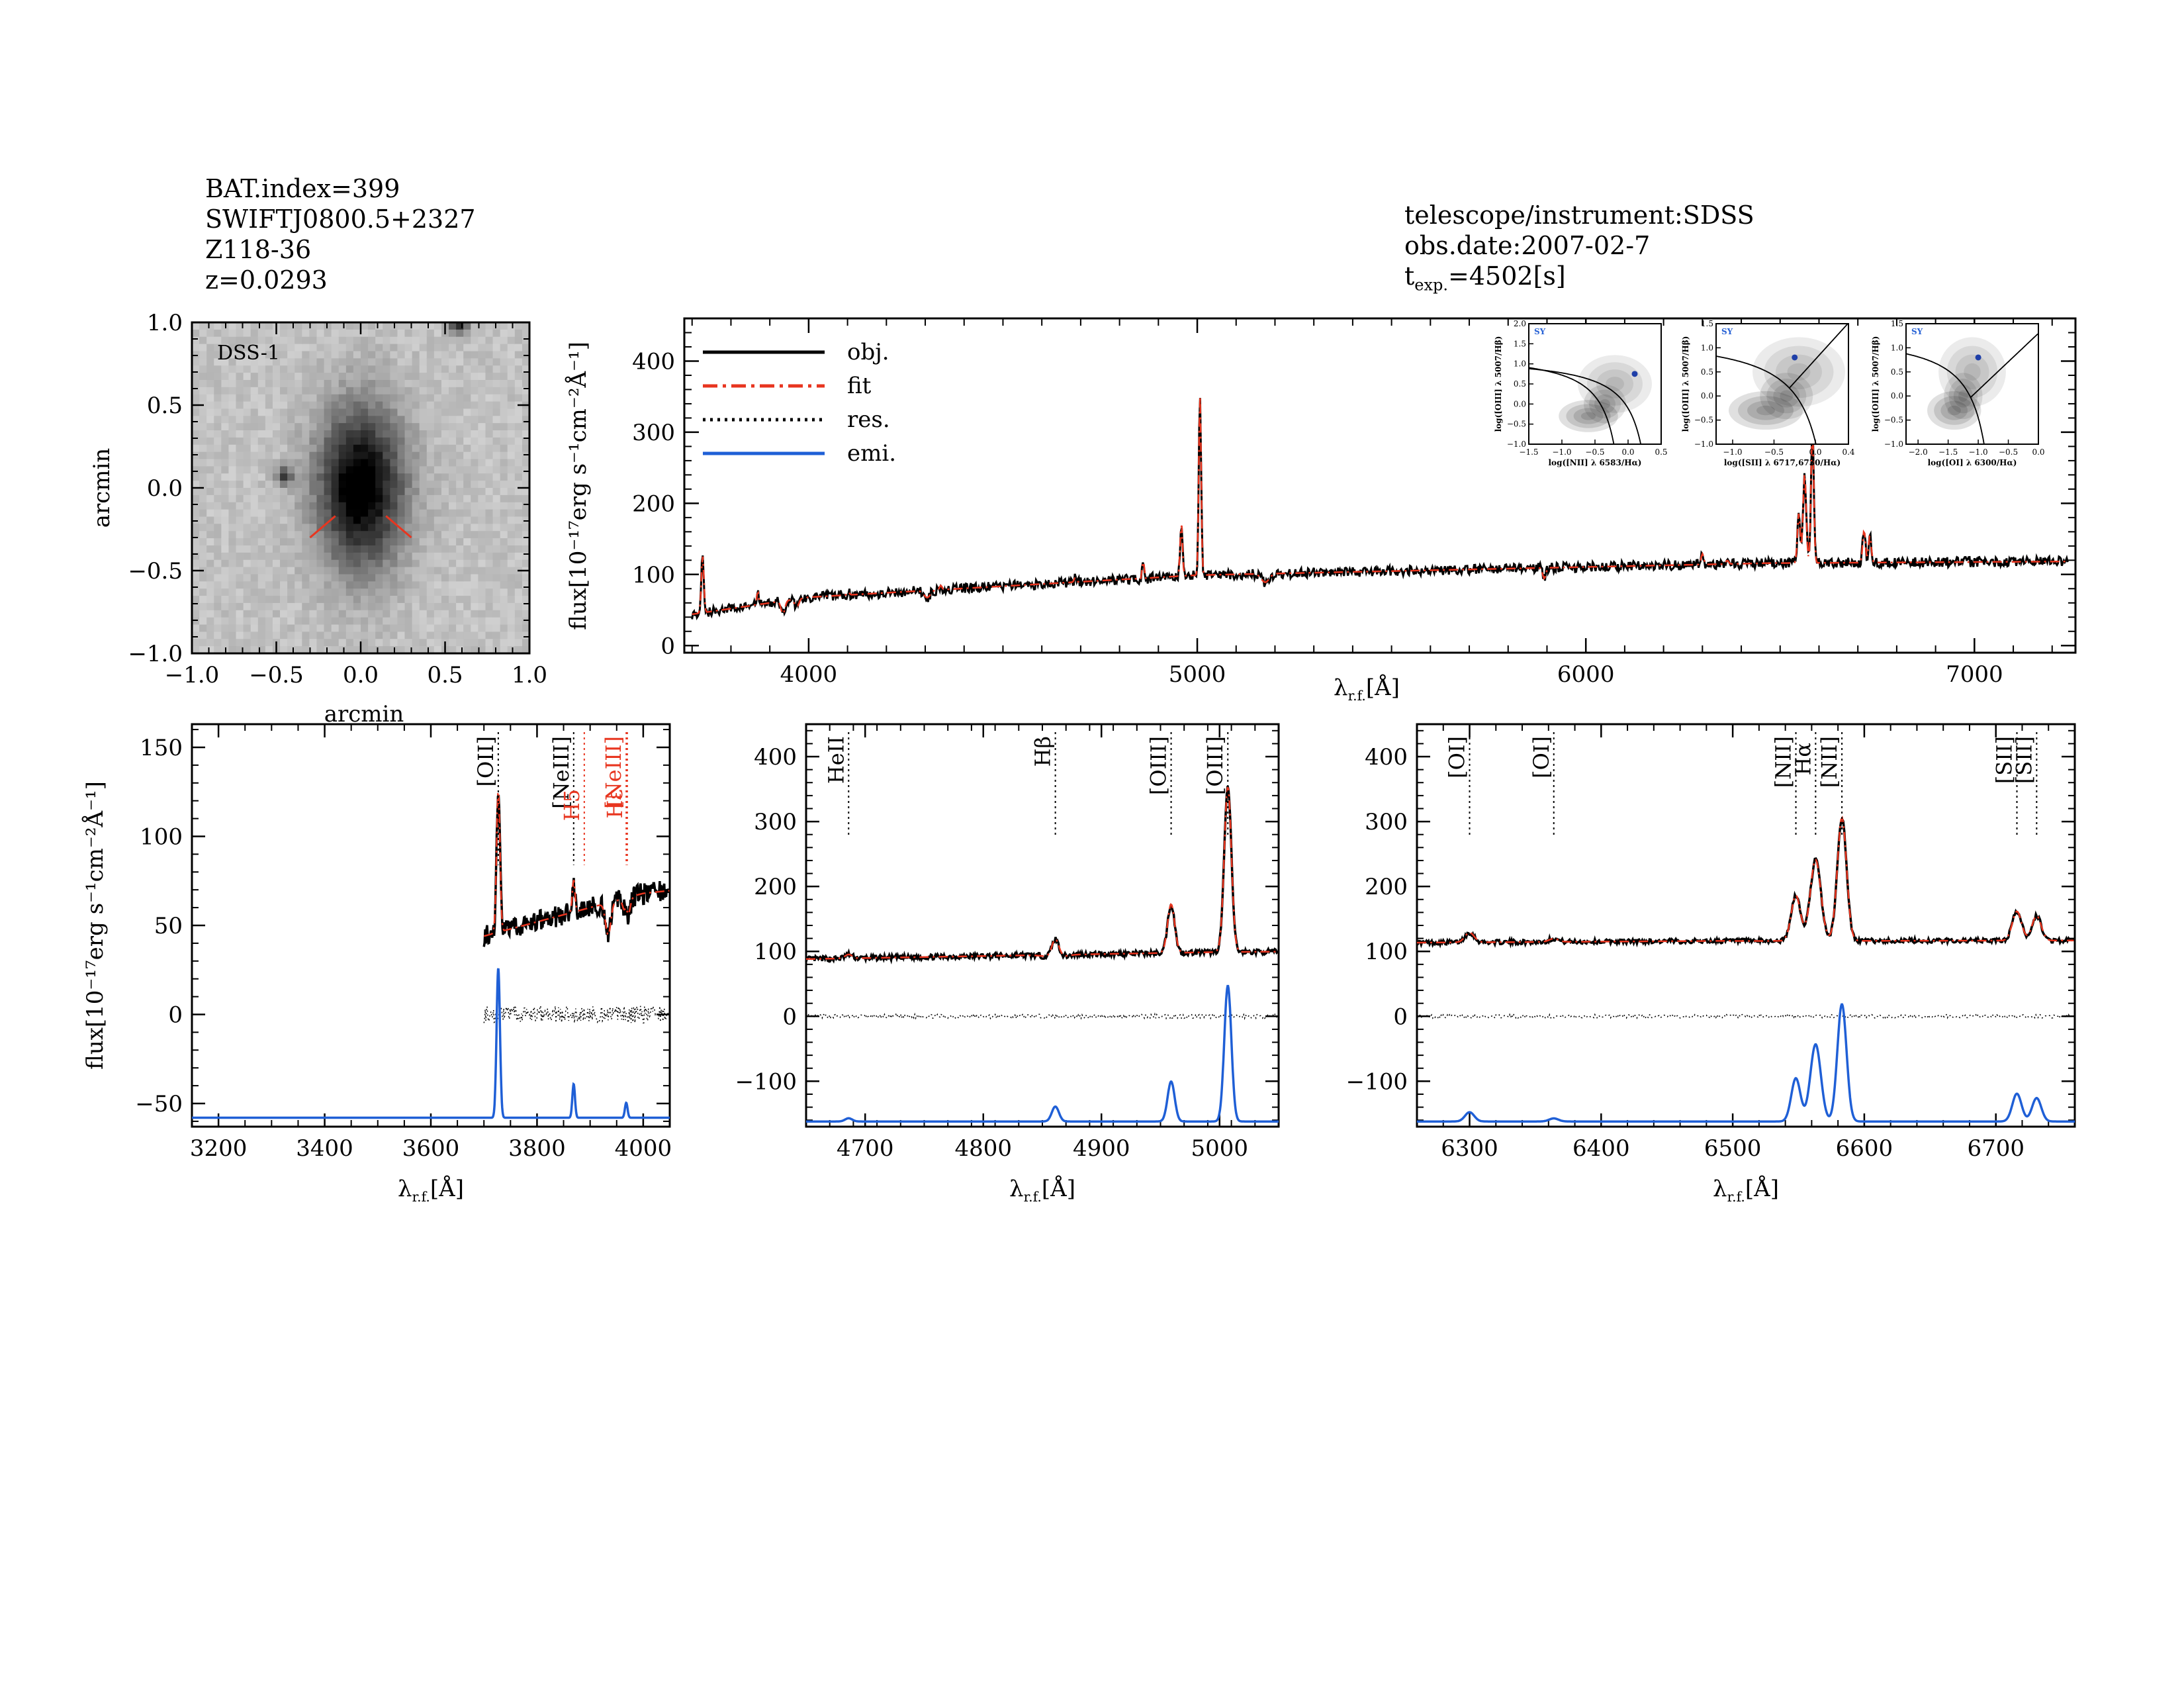  What do you see at coordinates (1894, 444) in the screenshot?
I see `y-tick-label: −1.0` at bounding box center [1894, 444].